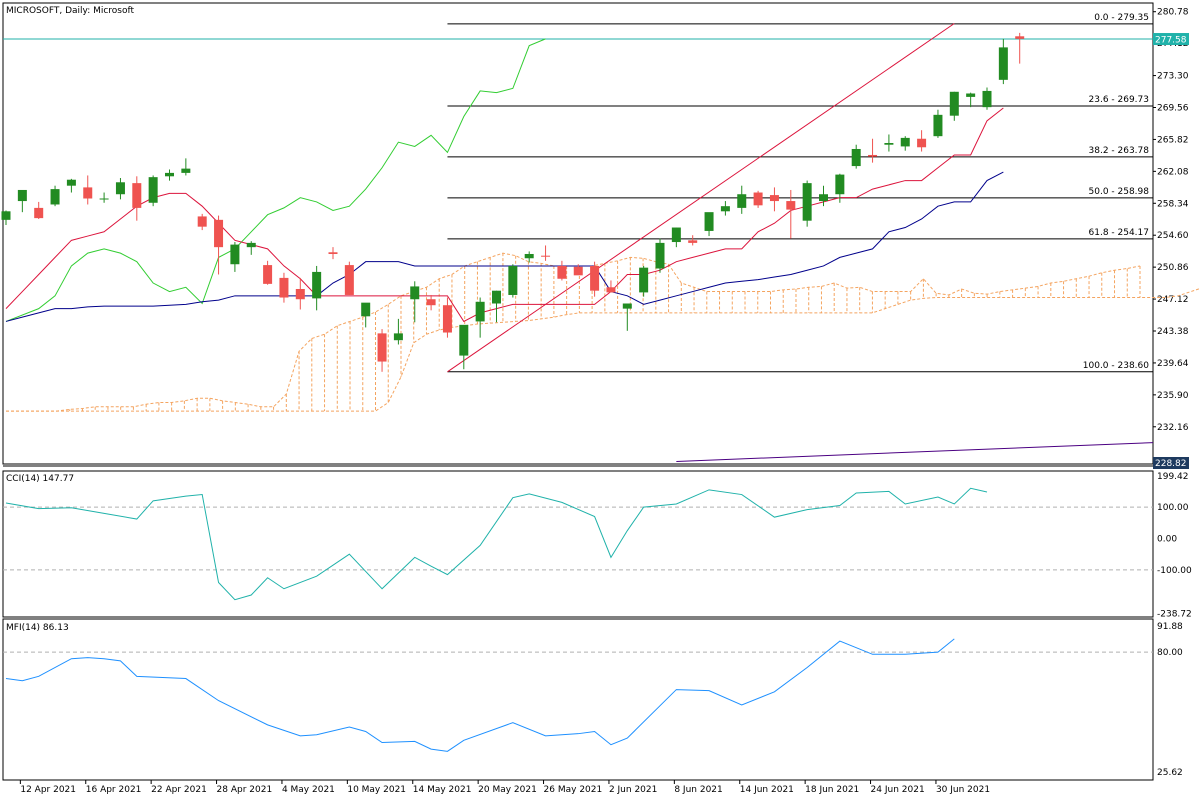  I want to click on current-price-badge, so click(1171, 39).